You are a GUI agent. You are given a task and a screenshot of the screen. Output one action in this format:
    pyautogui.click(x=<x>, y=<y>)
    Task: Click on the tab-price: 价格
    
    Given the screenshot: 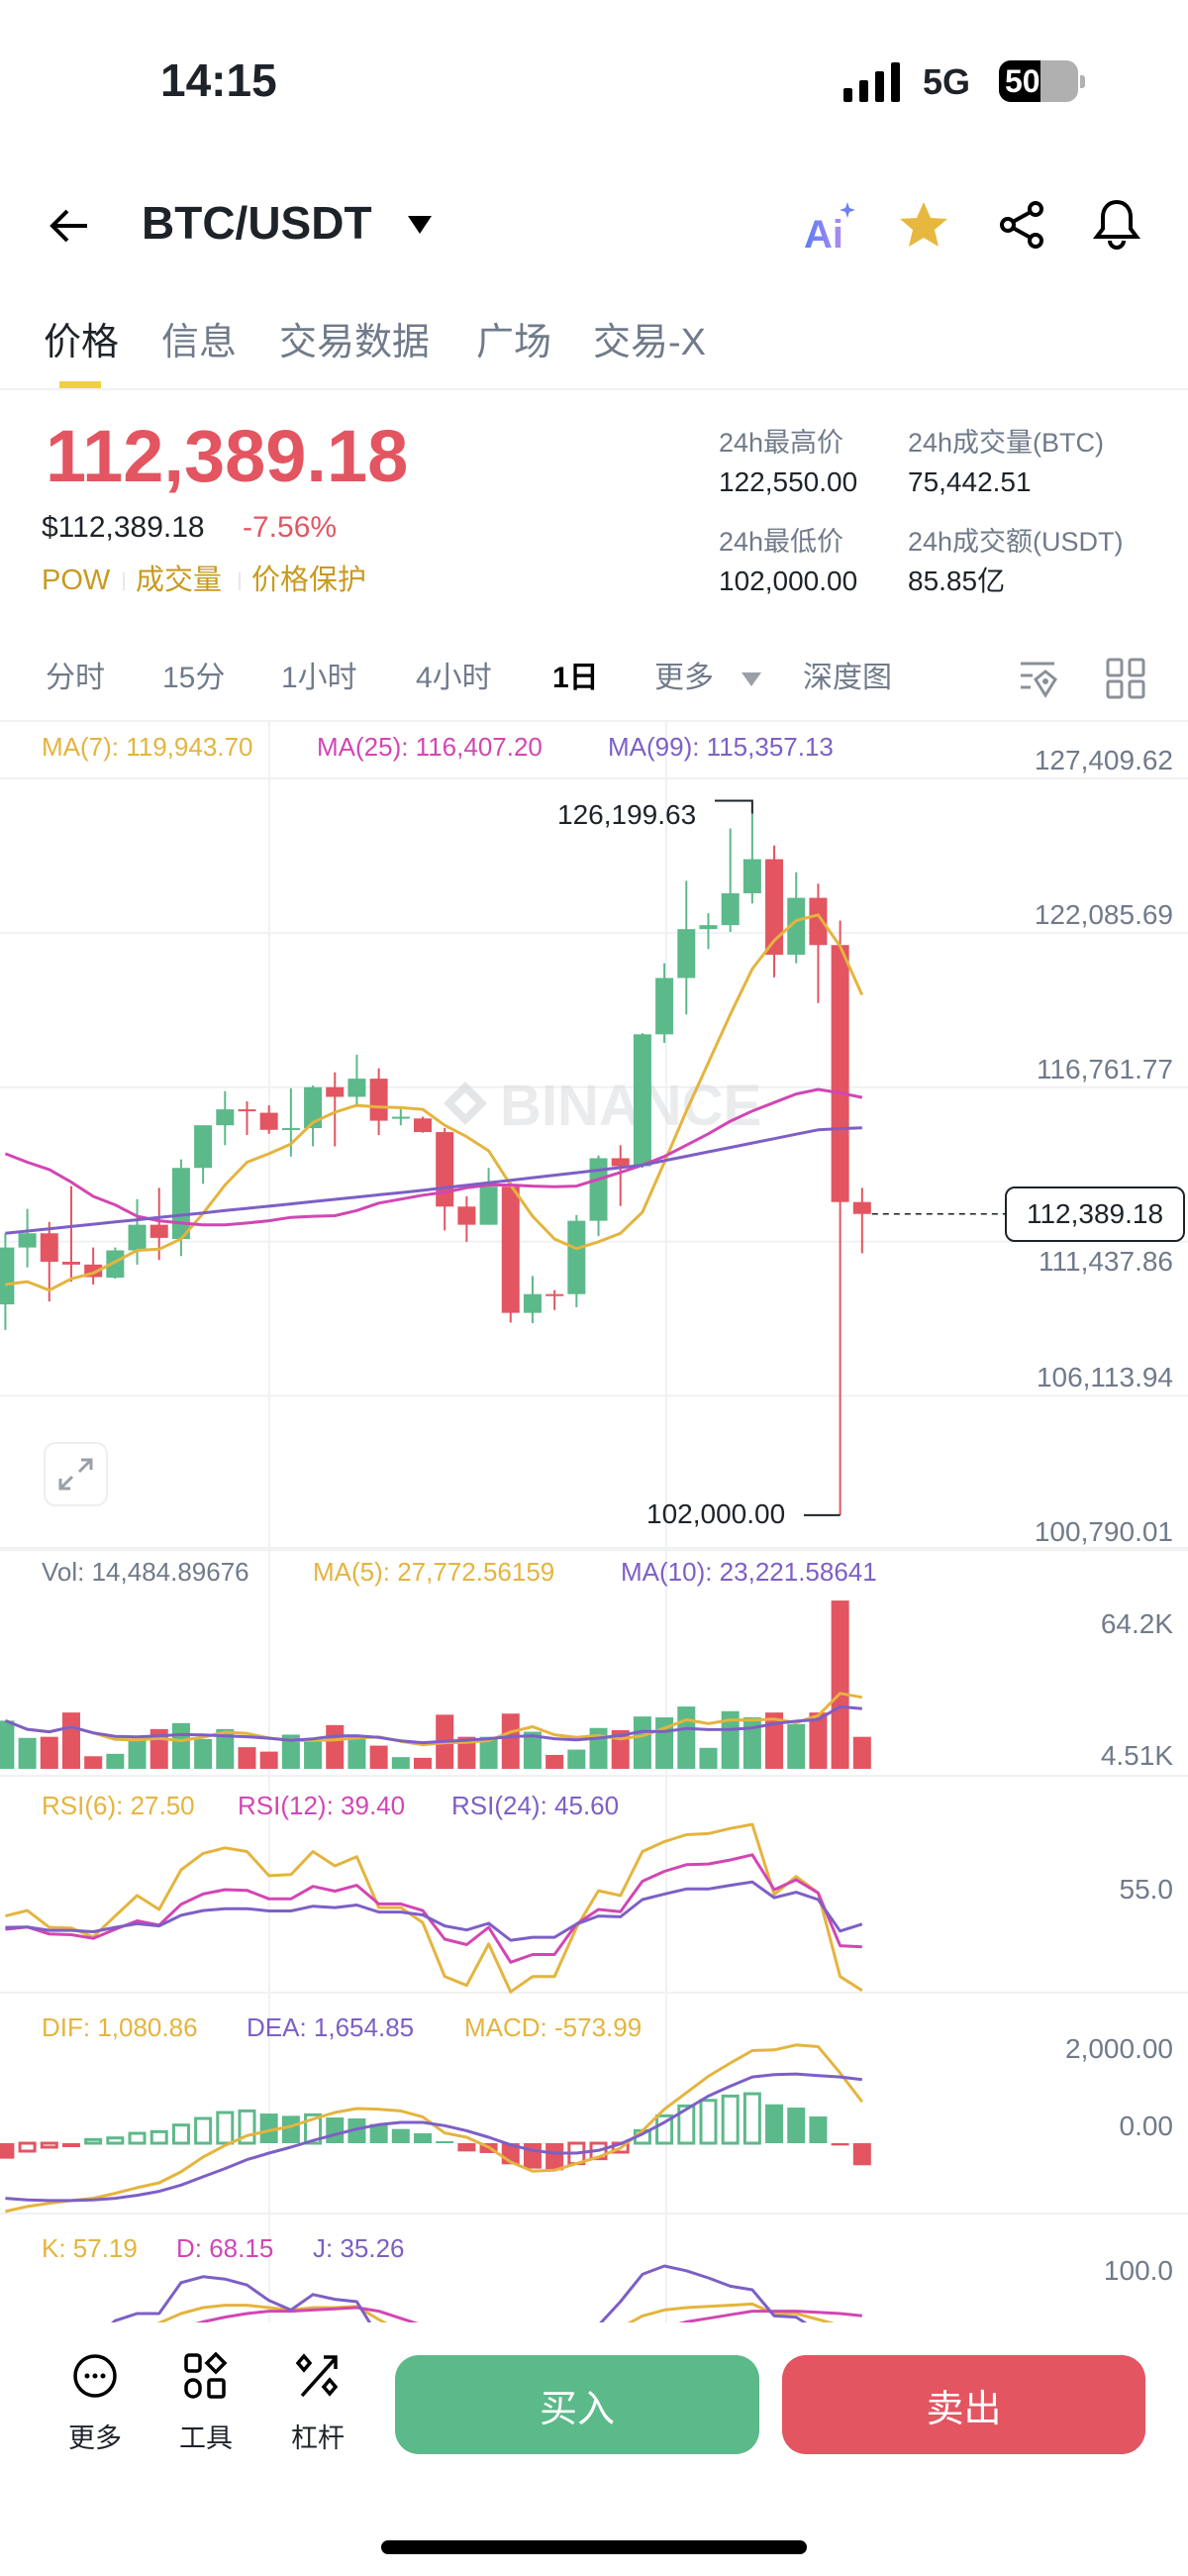 What is the action you would take?
    pyautogui.click(x=82, y=342)
    